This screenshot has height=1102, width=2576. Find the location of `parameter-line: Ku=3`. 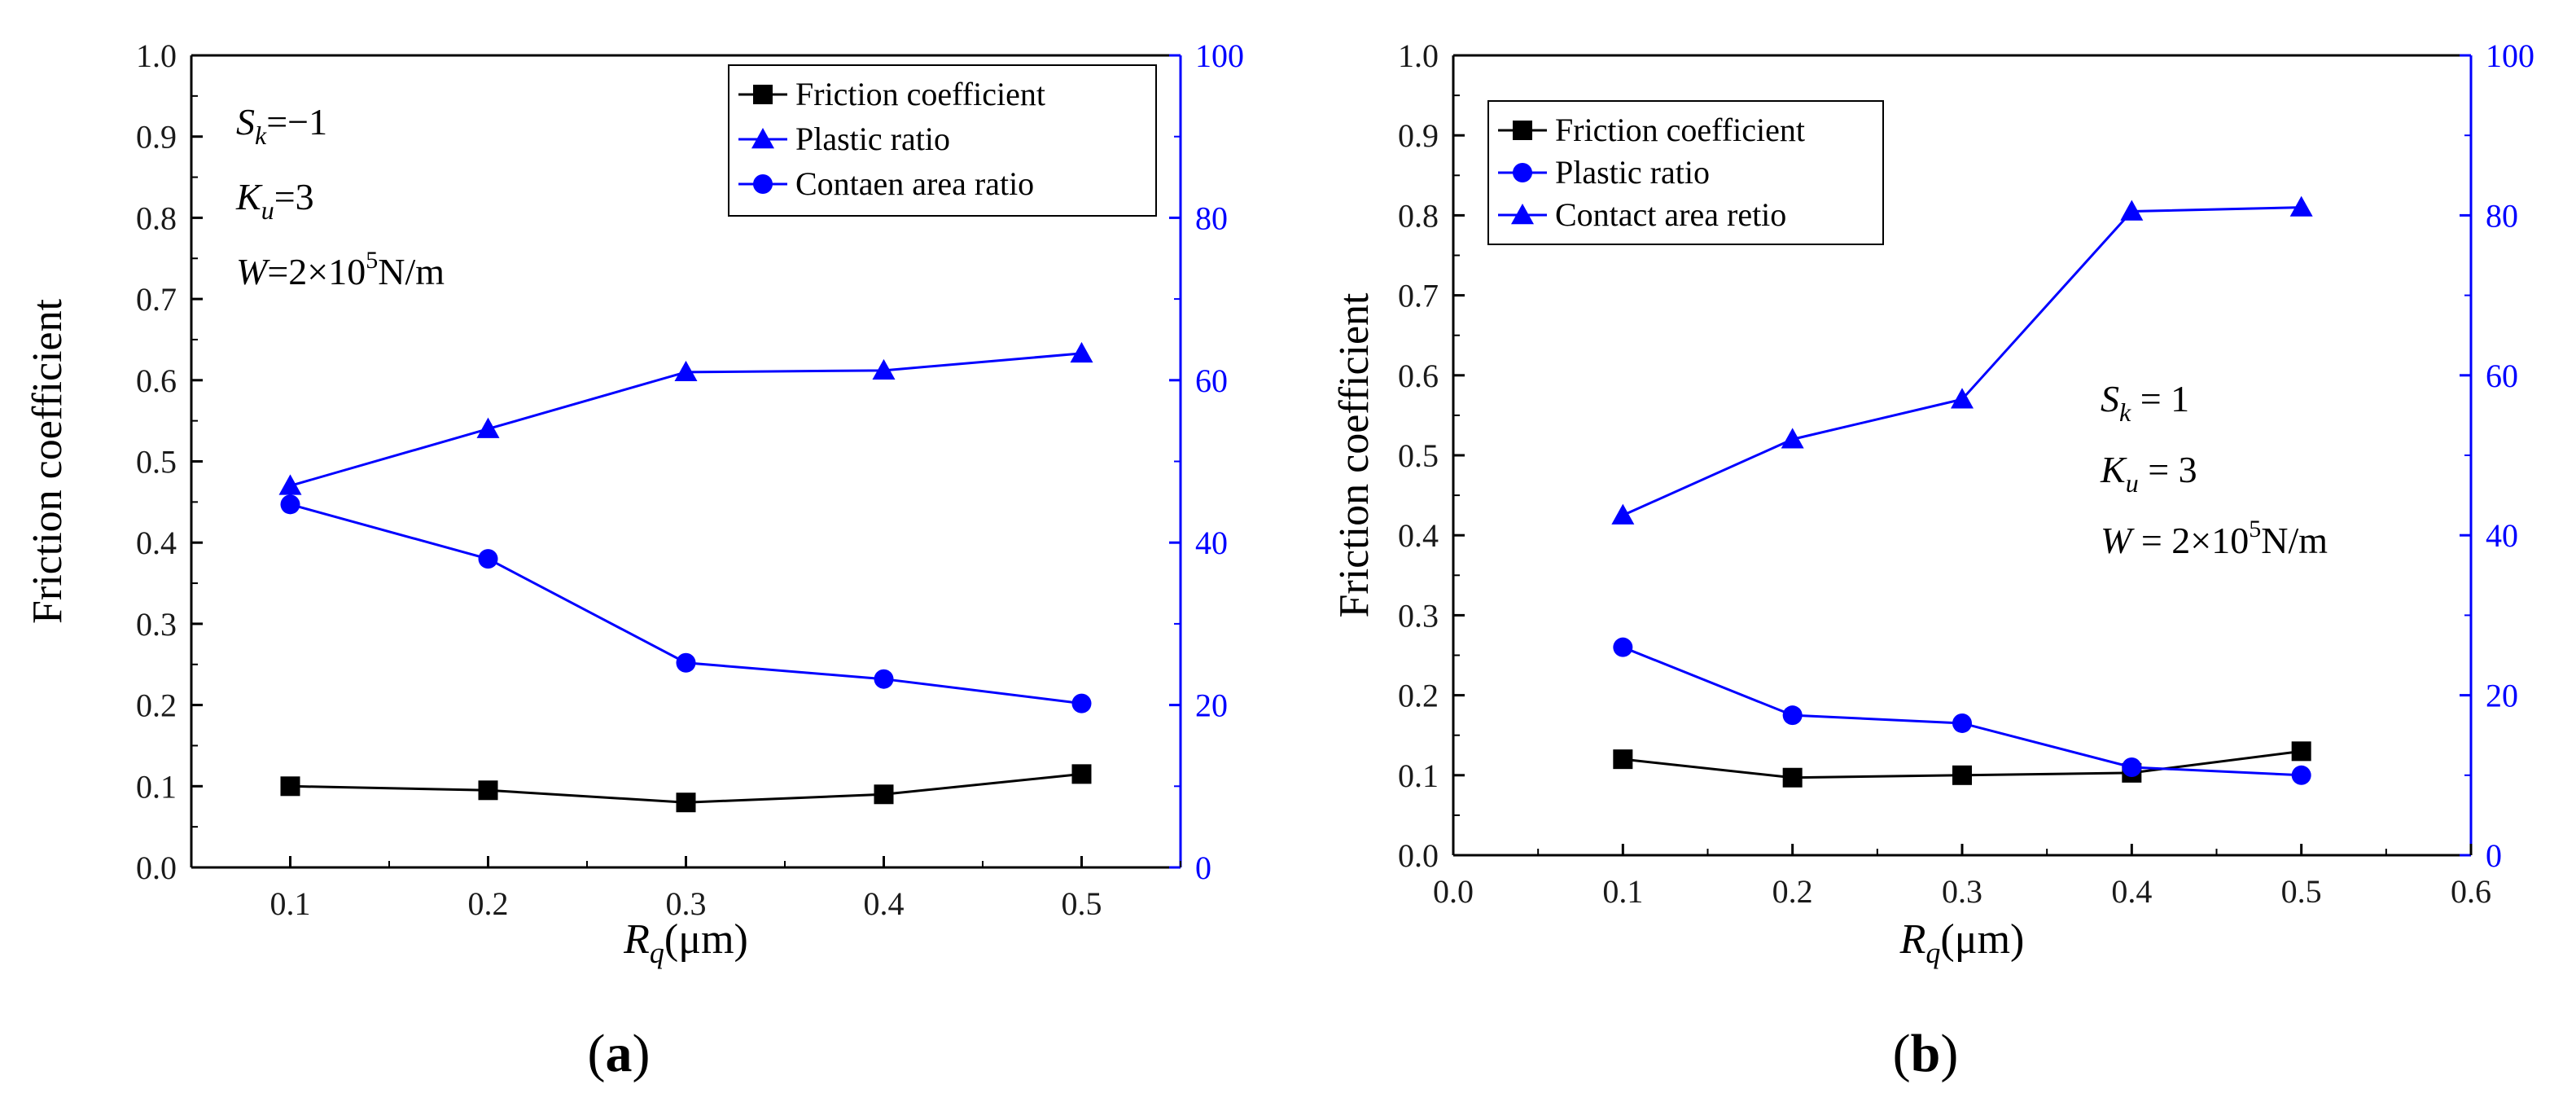

parameter-line: Ku=3 is located at coordinates (274, 200).